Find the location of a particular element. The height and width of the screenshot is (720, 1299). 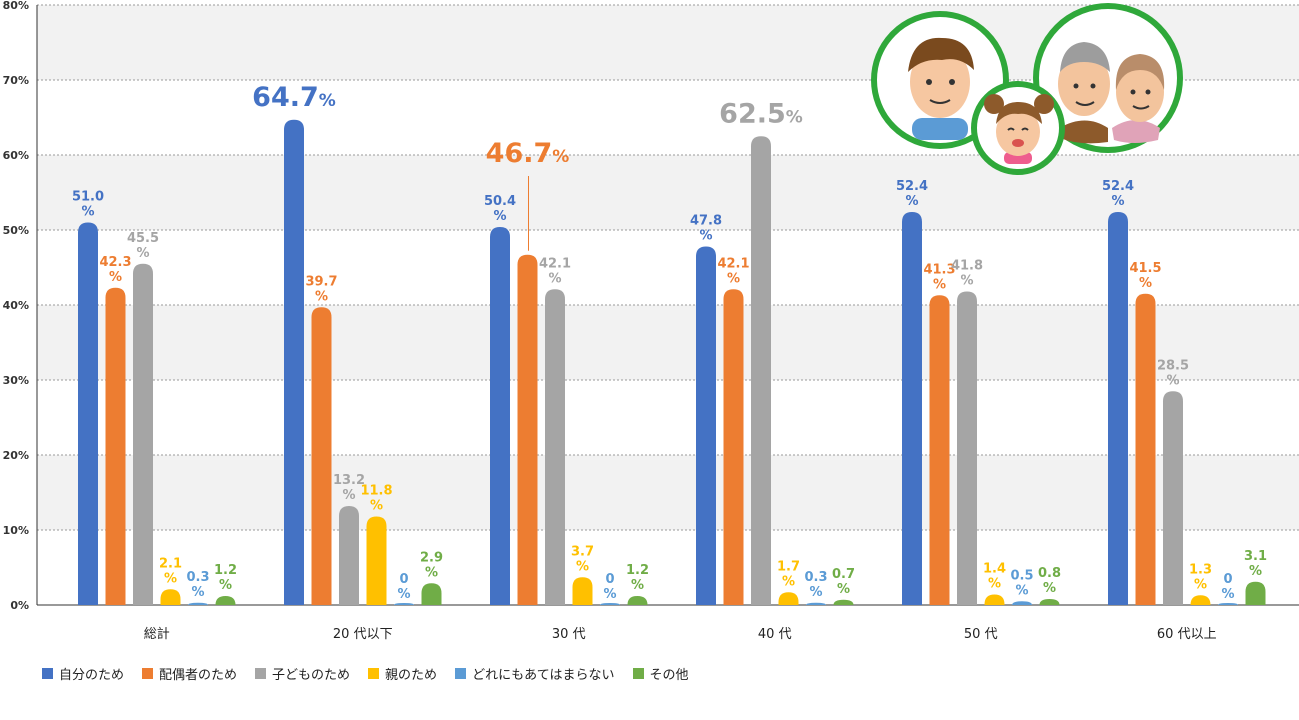

data-label: 0.8 is located at coordinates (1049, 573).